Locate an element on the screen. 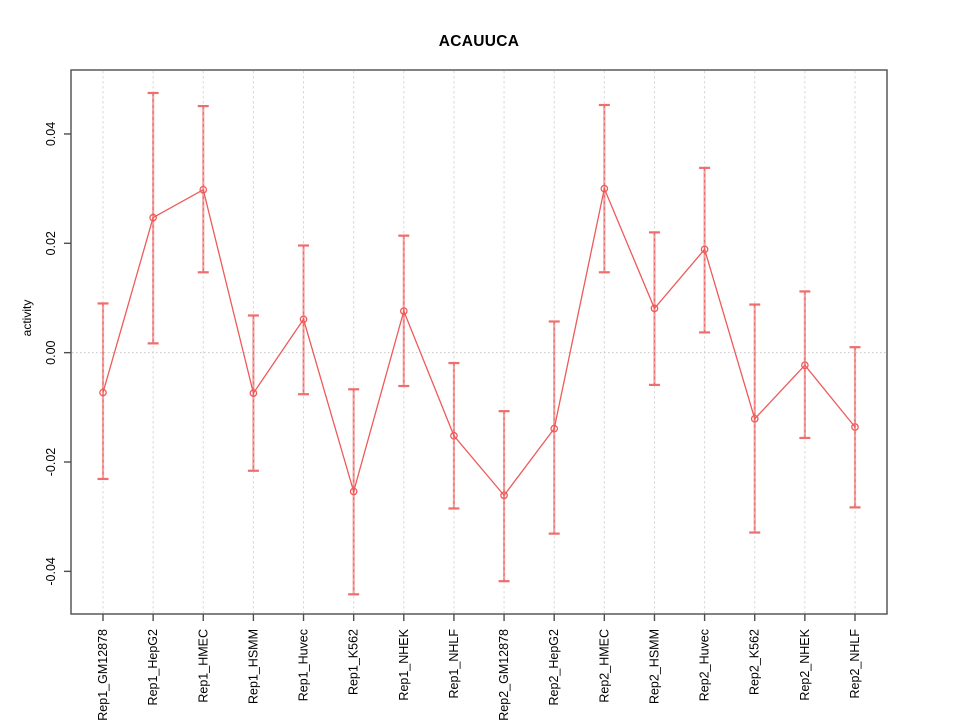 The image size is (960, 720). y-tick-label: 0.02 is located at coordinates (51, 243).